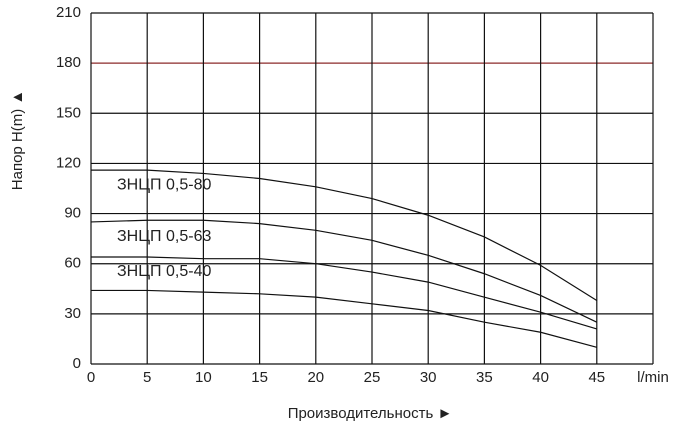 This screenshot has width=677, height=431. I want to click on x-tick-label: l/min, so click(653, 377).